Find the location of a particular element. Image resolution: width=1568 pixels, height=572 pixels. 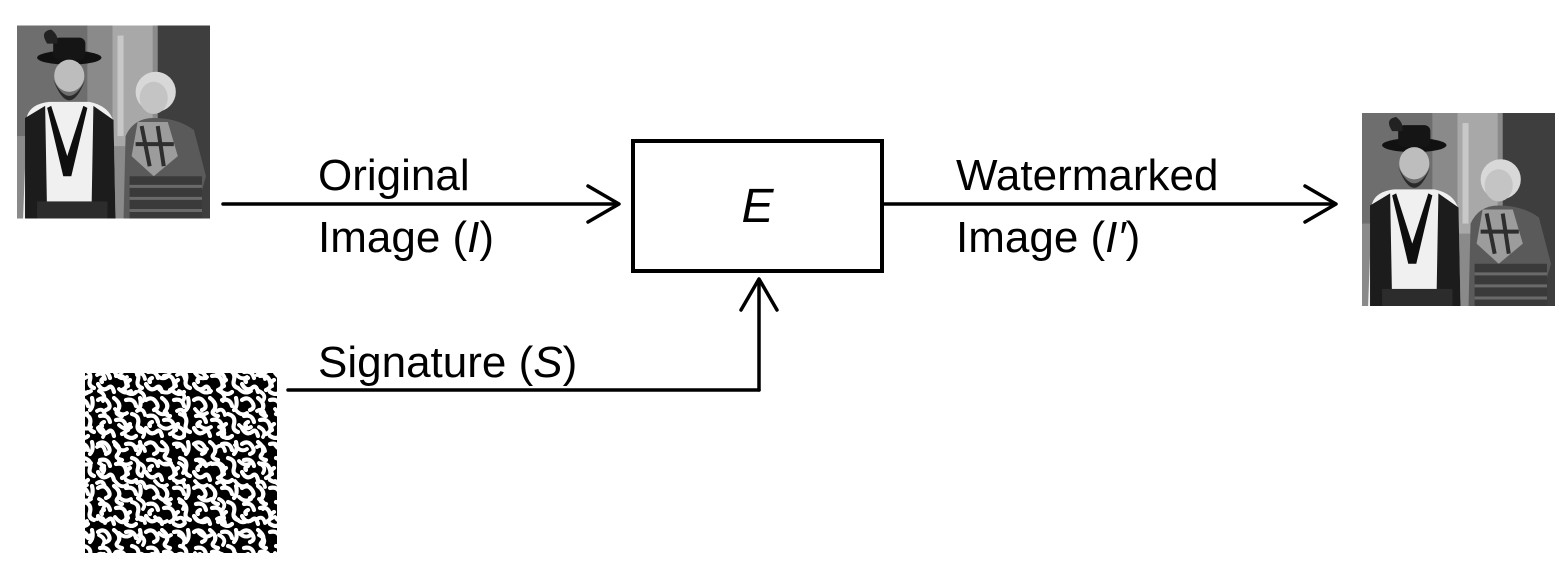

original-label-line1: Original is located at coordinates (394, 175).